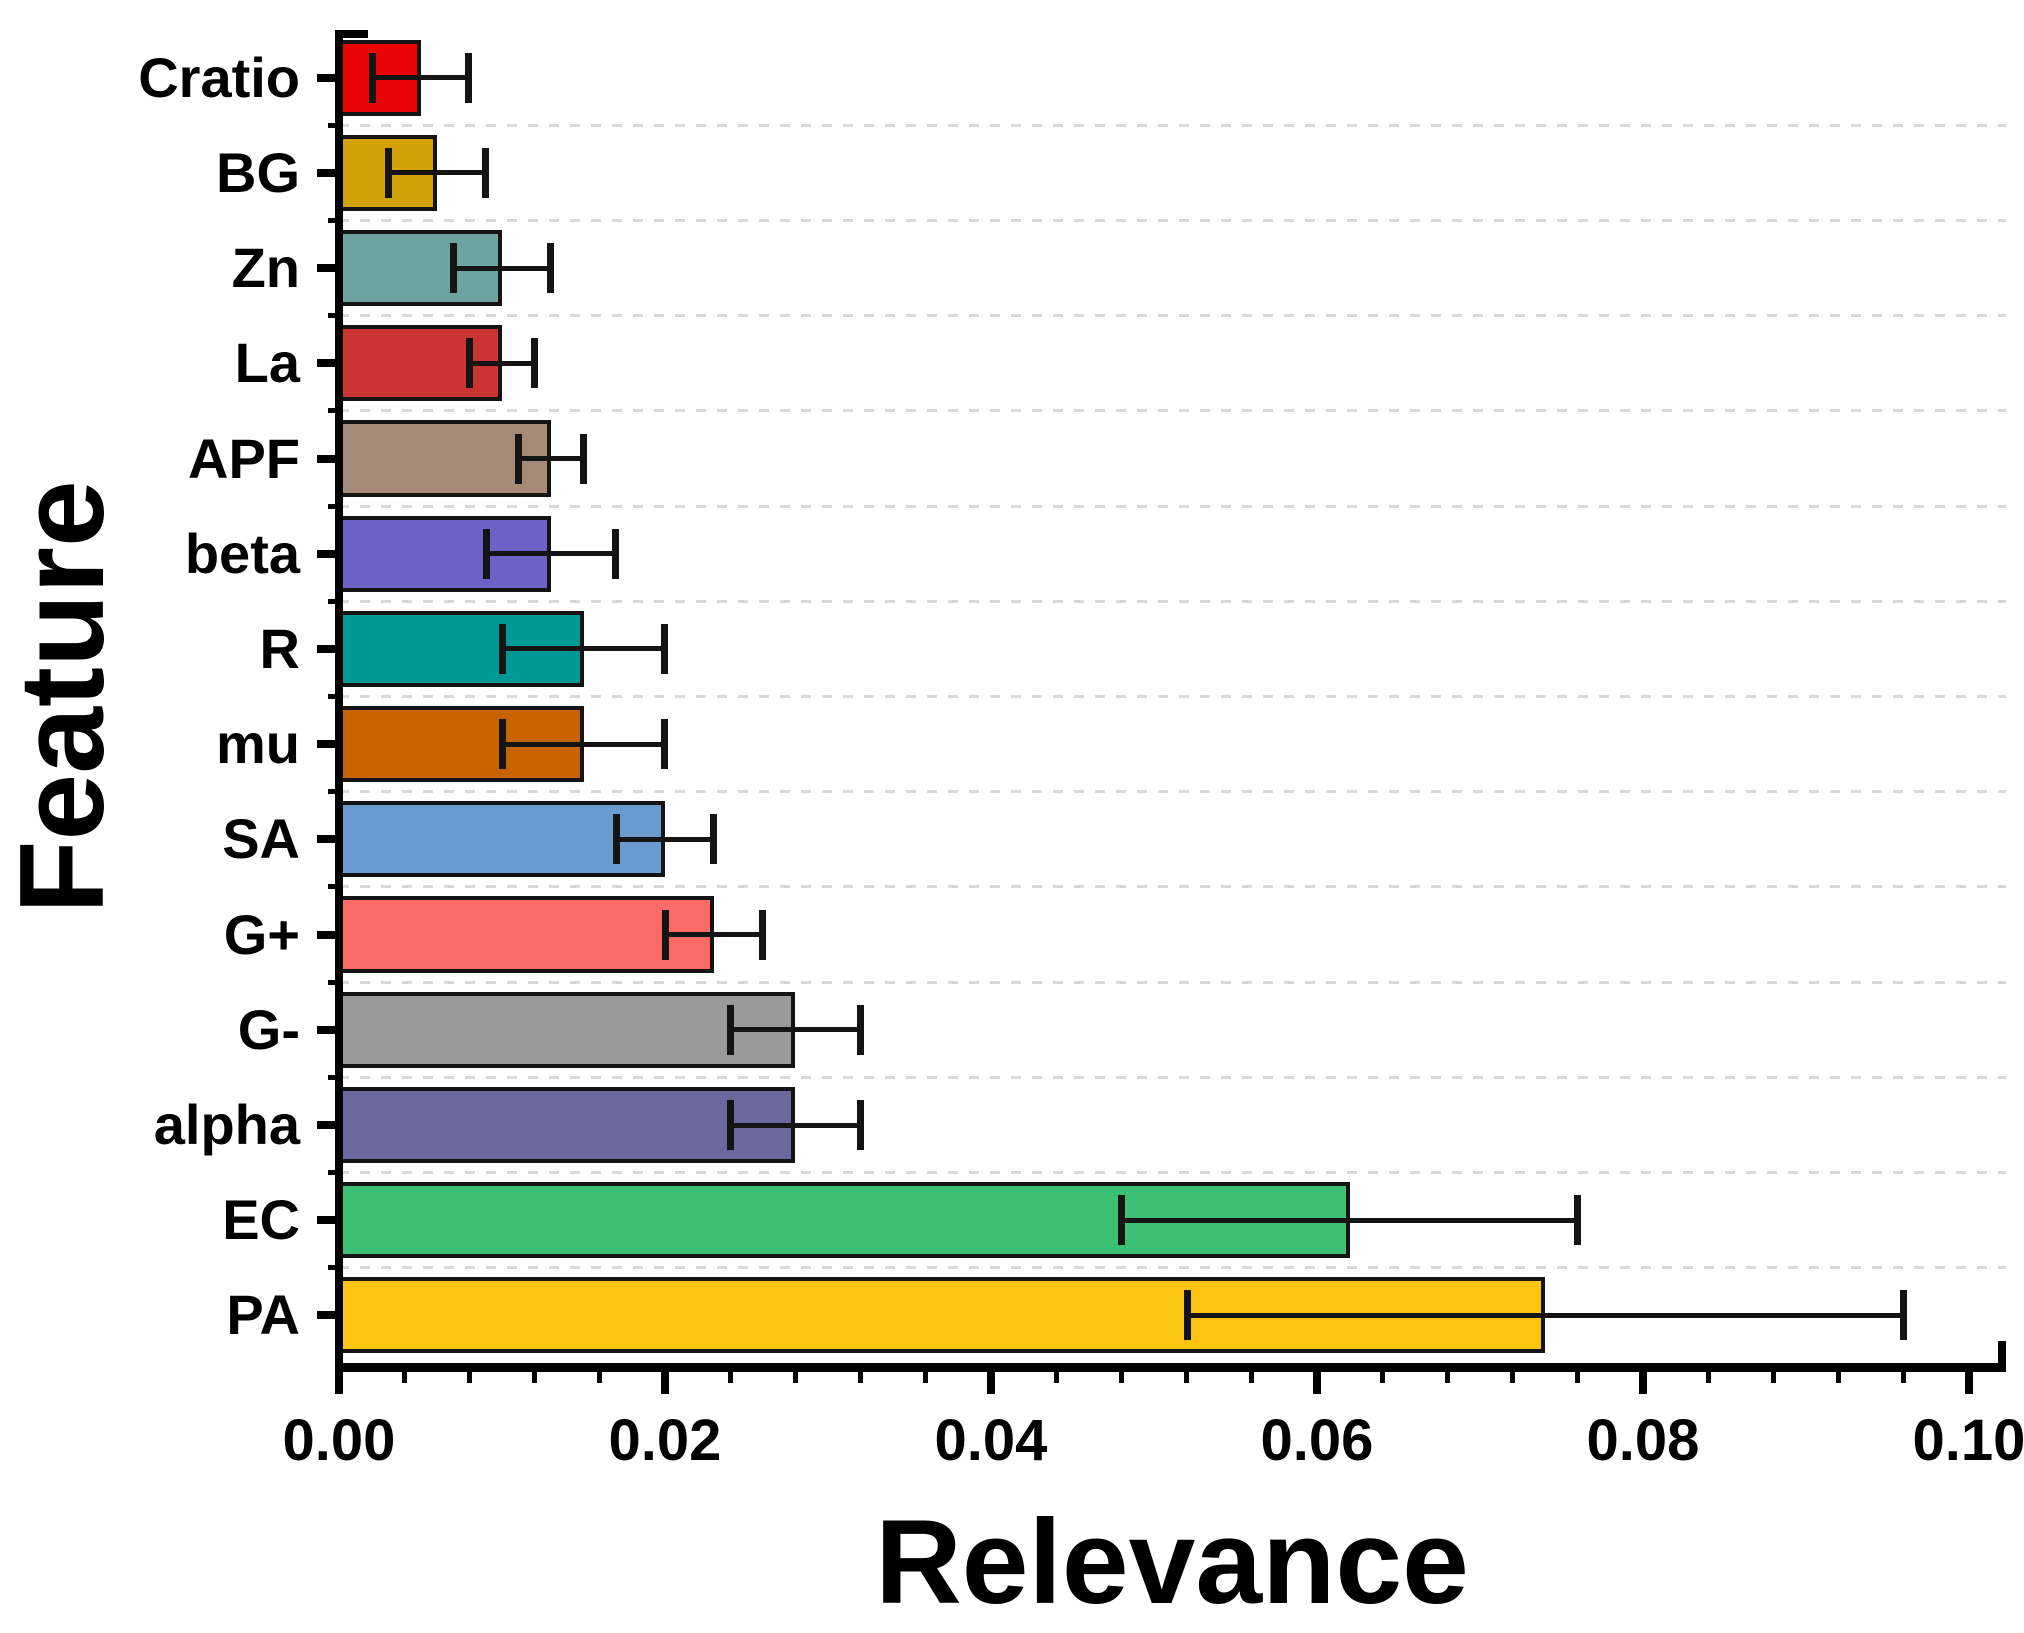 Image resolution: width=2024 pixels, height=1633 pixels. Describe the element at coordinates (617, 839) in the screenshot. I see `error-cap-left-SA` at that location.